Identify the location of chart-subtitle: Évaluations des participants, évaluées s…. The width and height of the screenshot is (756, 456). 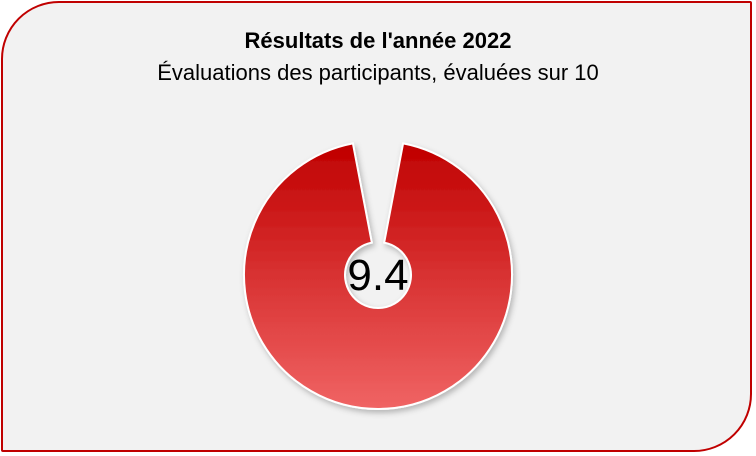
(378, 72).